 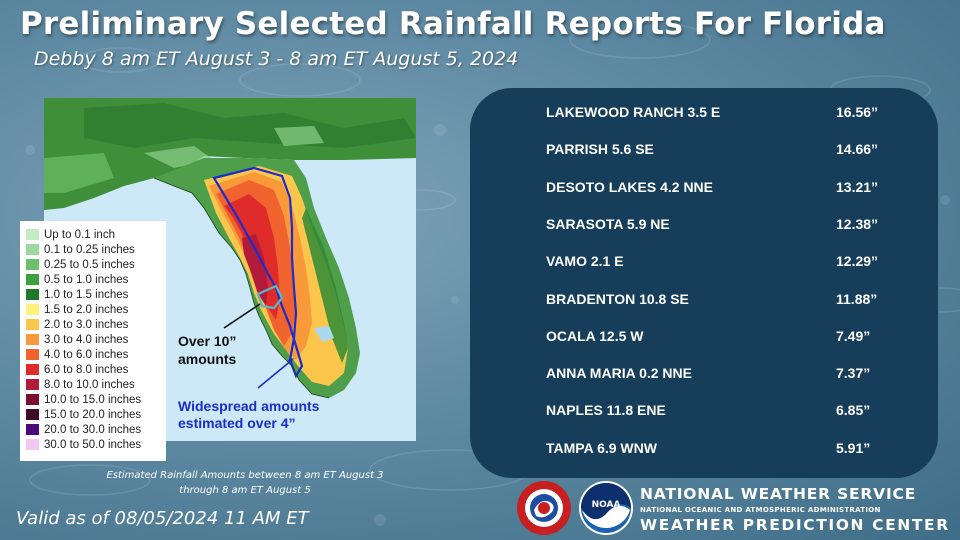 I want to click on over-10-outline, so click(x=270, y=297).